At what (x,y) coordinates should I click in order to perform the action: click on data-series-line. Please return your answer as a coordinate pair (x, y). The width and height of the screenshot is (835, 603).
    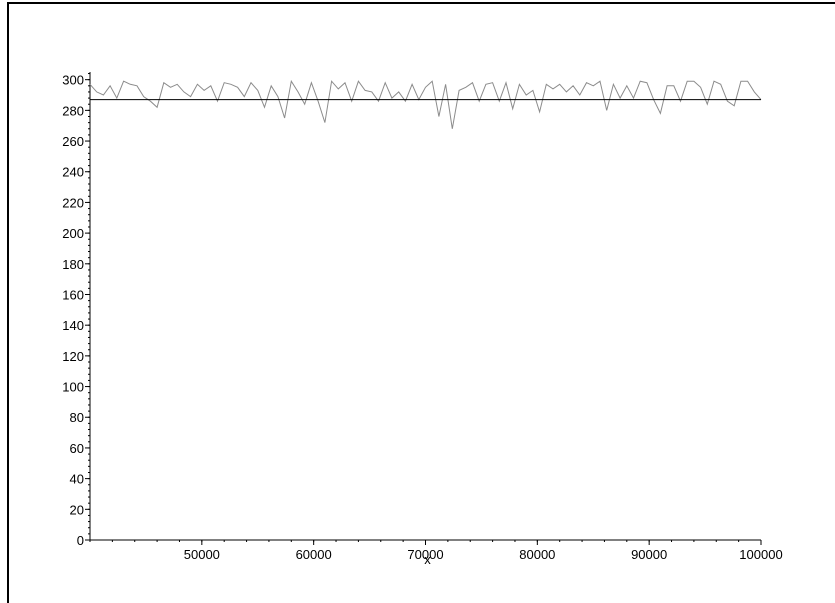
    Looking at the image, I should click on (425, 104).